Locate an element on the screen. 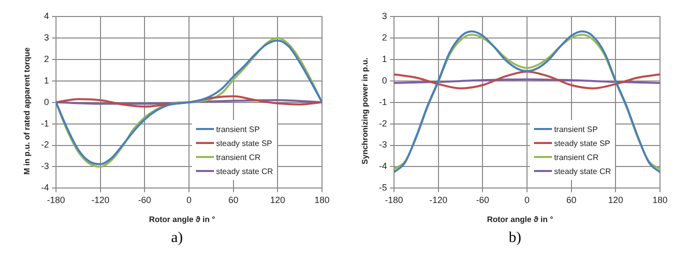 This screenshot has width=692, height=262. text: b) is located at coordinates (515, 238).